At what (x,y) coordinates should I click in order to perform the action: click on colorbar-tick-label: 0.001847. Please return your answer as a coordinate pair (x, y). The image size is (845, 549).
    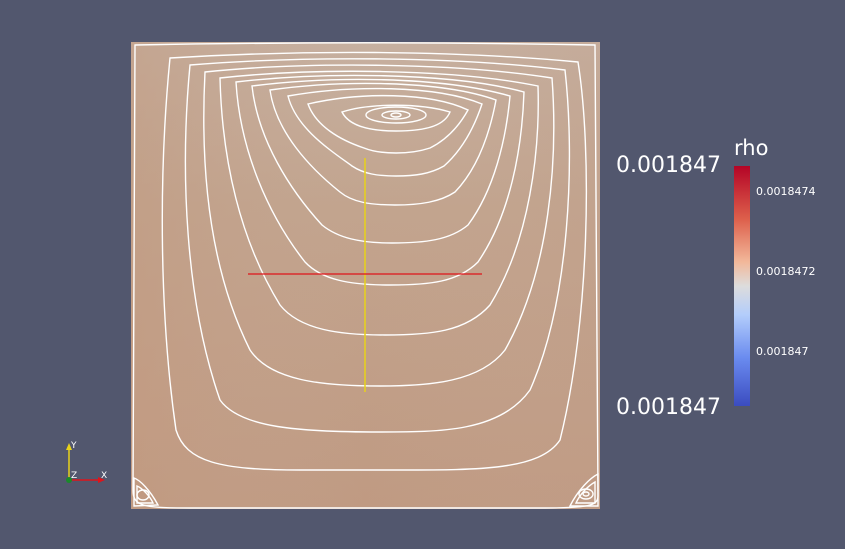
    Looking at the image, I should click on (782, 351).